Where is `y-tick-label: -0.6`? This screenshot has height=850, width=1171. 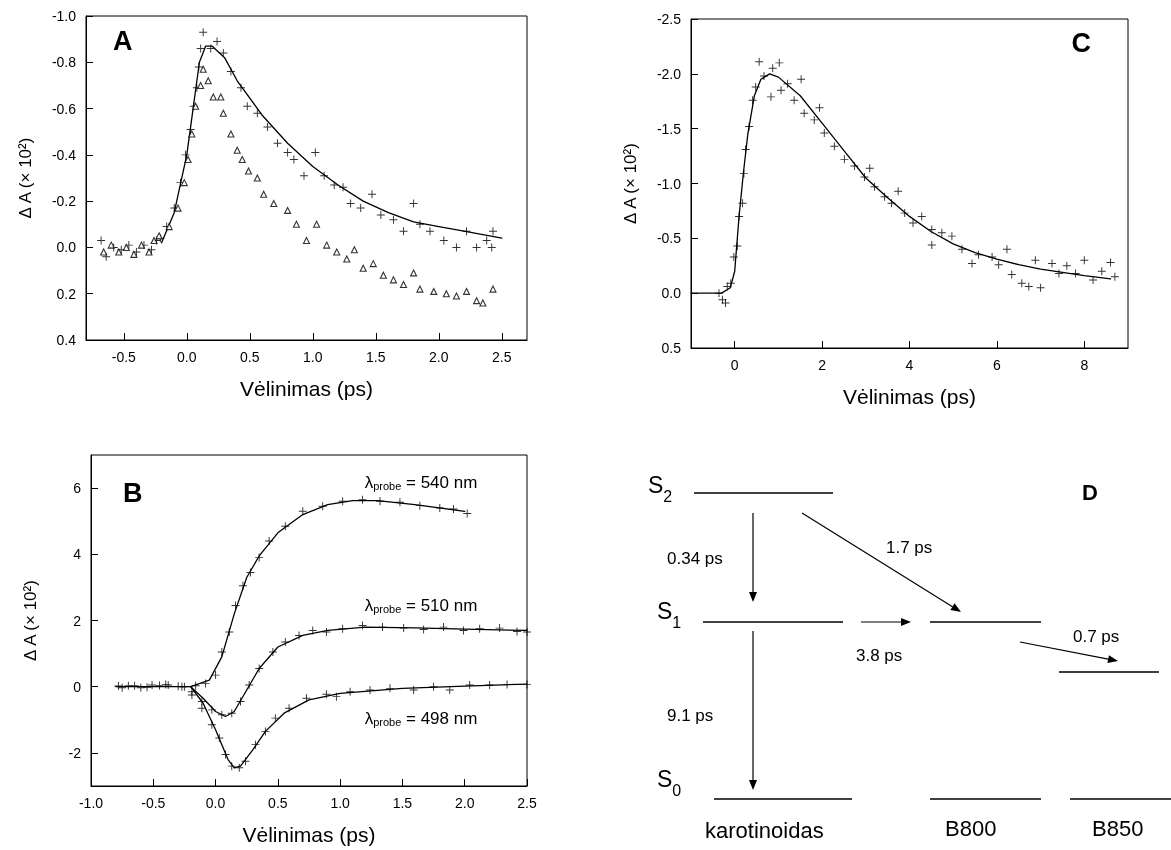 y-tick-label: -0.6 is located at coordinates (64, 108).